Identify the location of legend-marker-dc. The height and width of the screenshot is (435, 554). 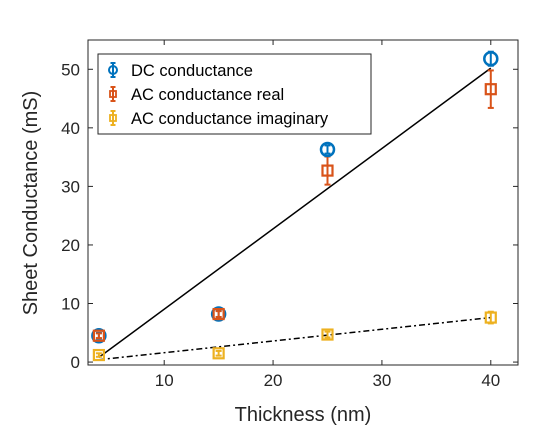
(113, 70).